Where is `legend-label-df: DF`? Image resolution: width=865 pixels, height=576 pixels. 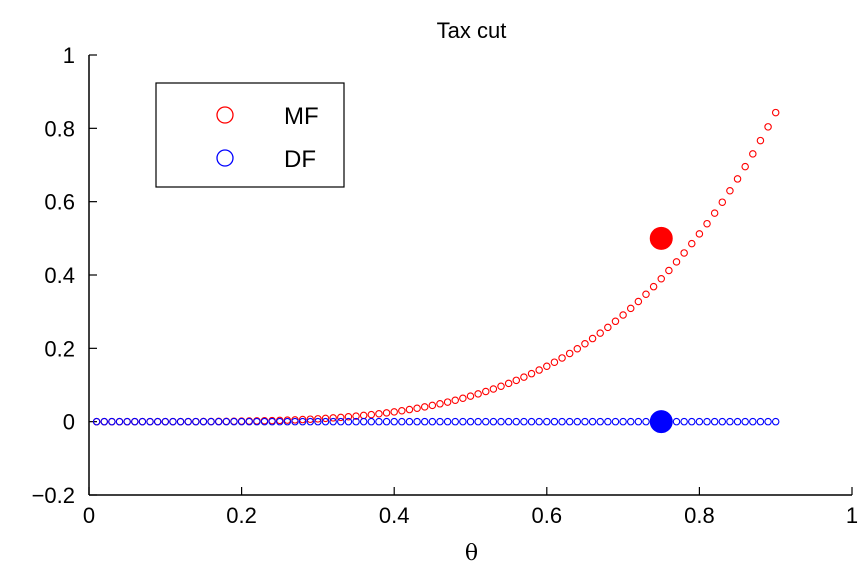
legend-label-df: DF is located at coordinates (300, 159).